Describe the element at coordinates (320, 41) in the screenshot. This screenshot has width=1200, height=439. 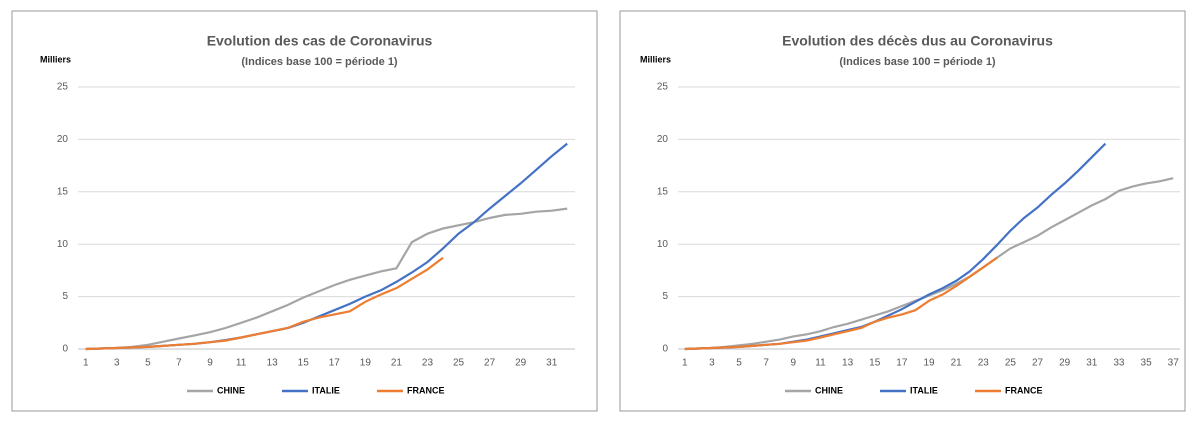
I see `chart-title: Evolution des cas de Coronavirus` at that location.